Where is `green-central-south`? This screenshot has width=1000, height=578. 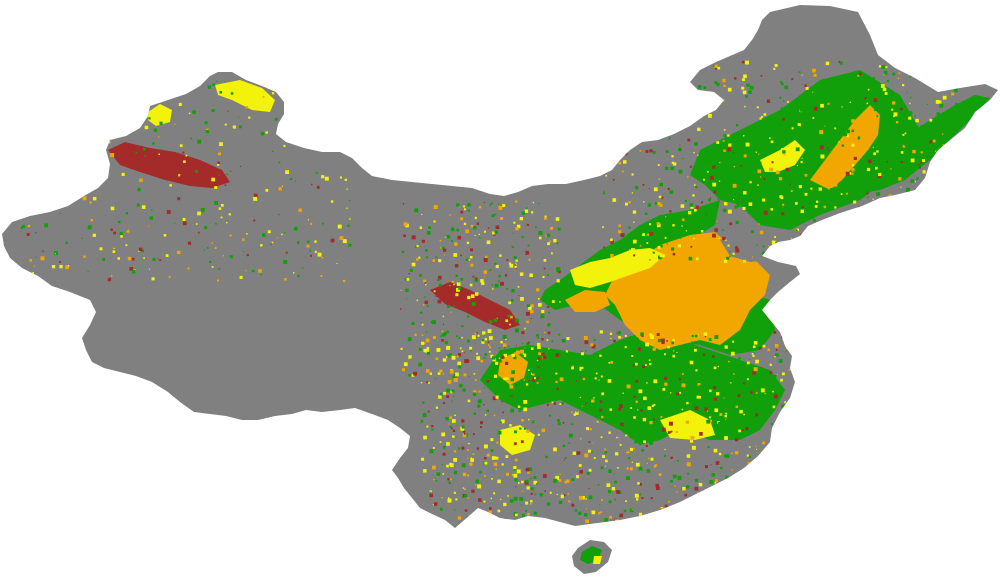 green-central-south is located at coordinates (632, 387).